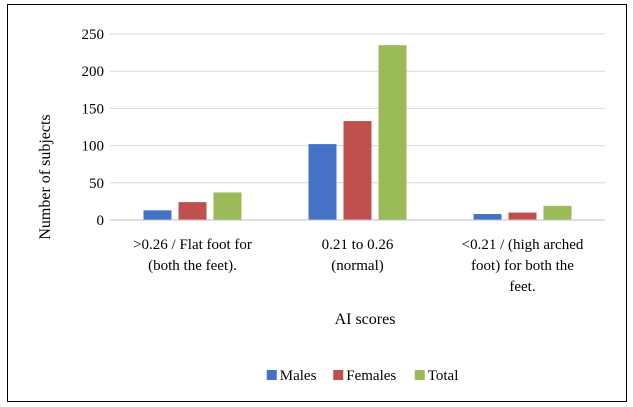 This screenshot has height=407, width=633. I want to click on x-axis-title: AI scores, so click(365, 319).